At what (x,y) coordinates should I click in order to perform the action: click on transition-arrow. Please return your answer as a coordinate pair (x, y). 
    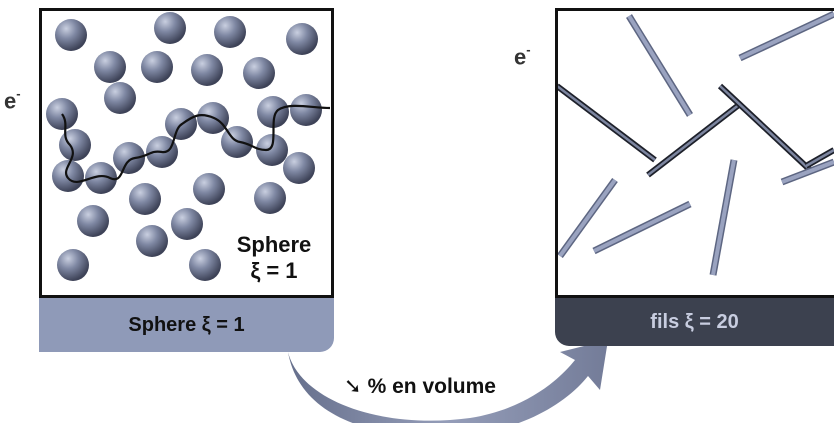
    Looking at the image, I should click on (448, 381).